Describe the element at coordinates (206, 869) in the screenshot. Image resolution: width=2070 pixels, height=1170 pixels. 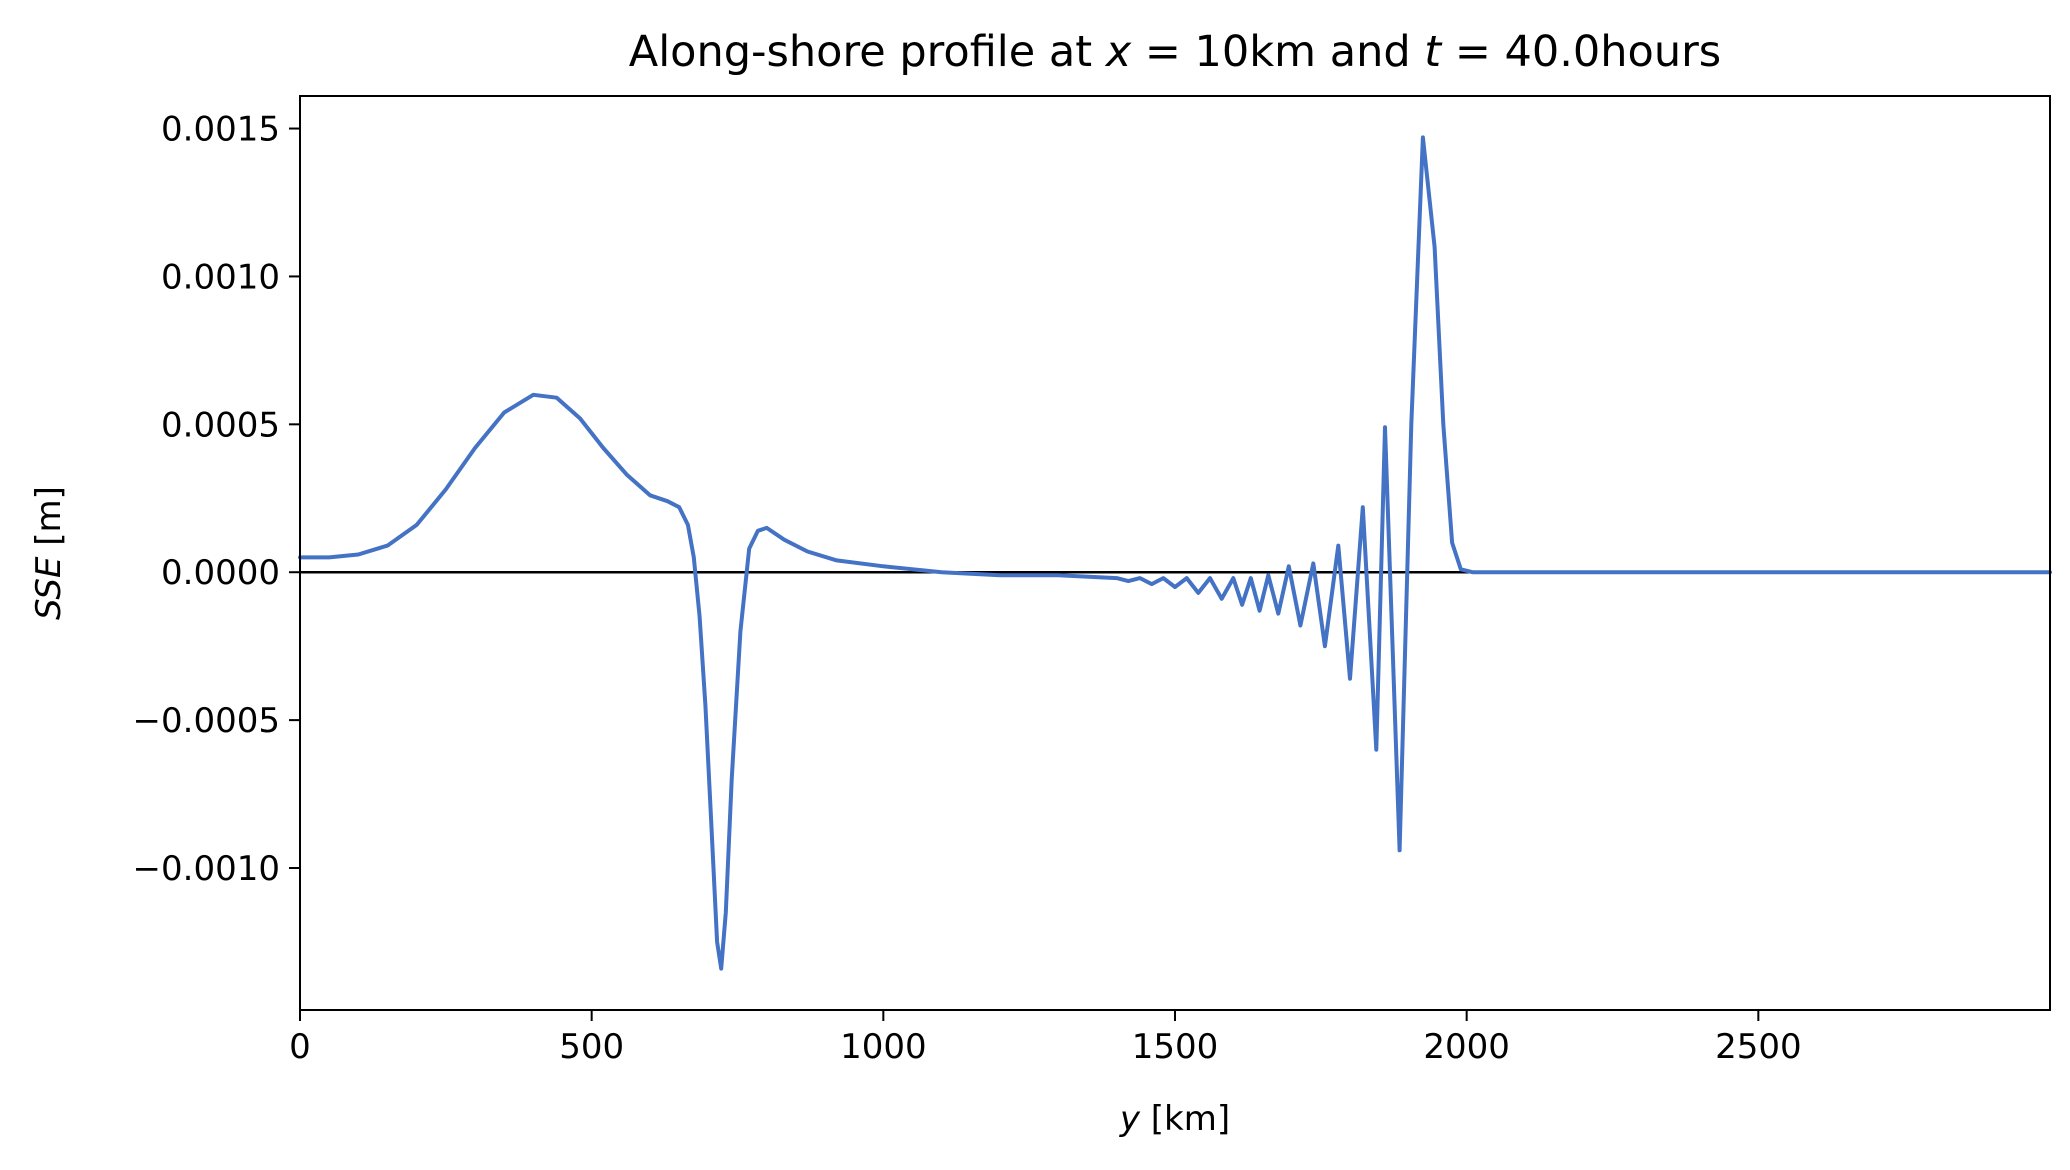
I see `y-tick-label: −0.0010` at that location.